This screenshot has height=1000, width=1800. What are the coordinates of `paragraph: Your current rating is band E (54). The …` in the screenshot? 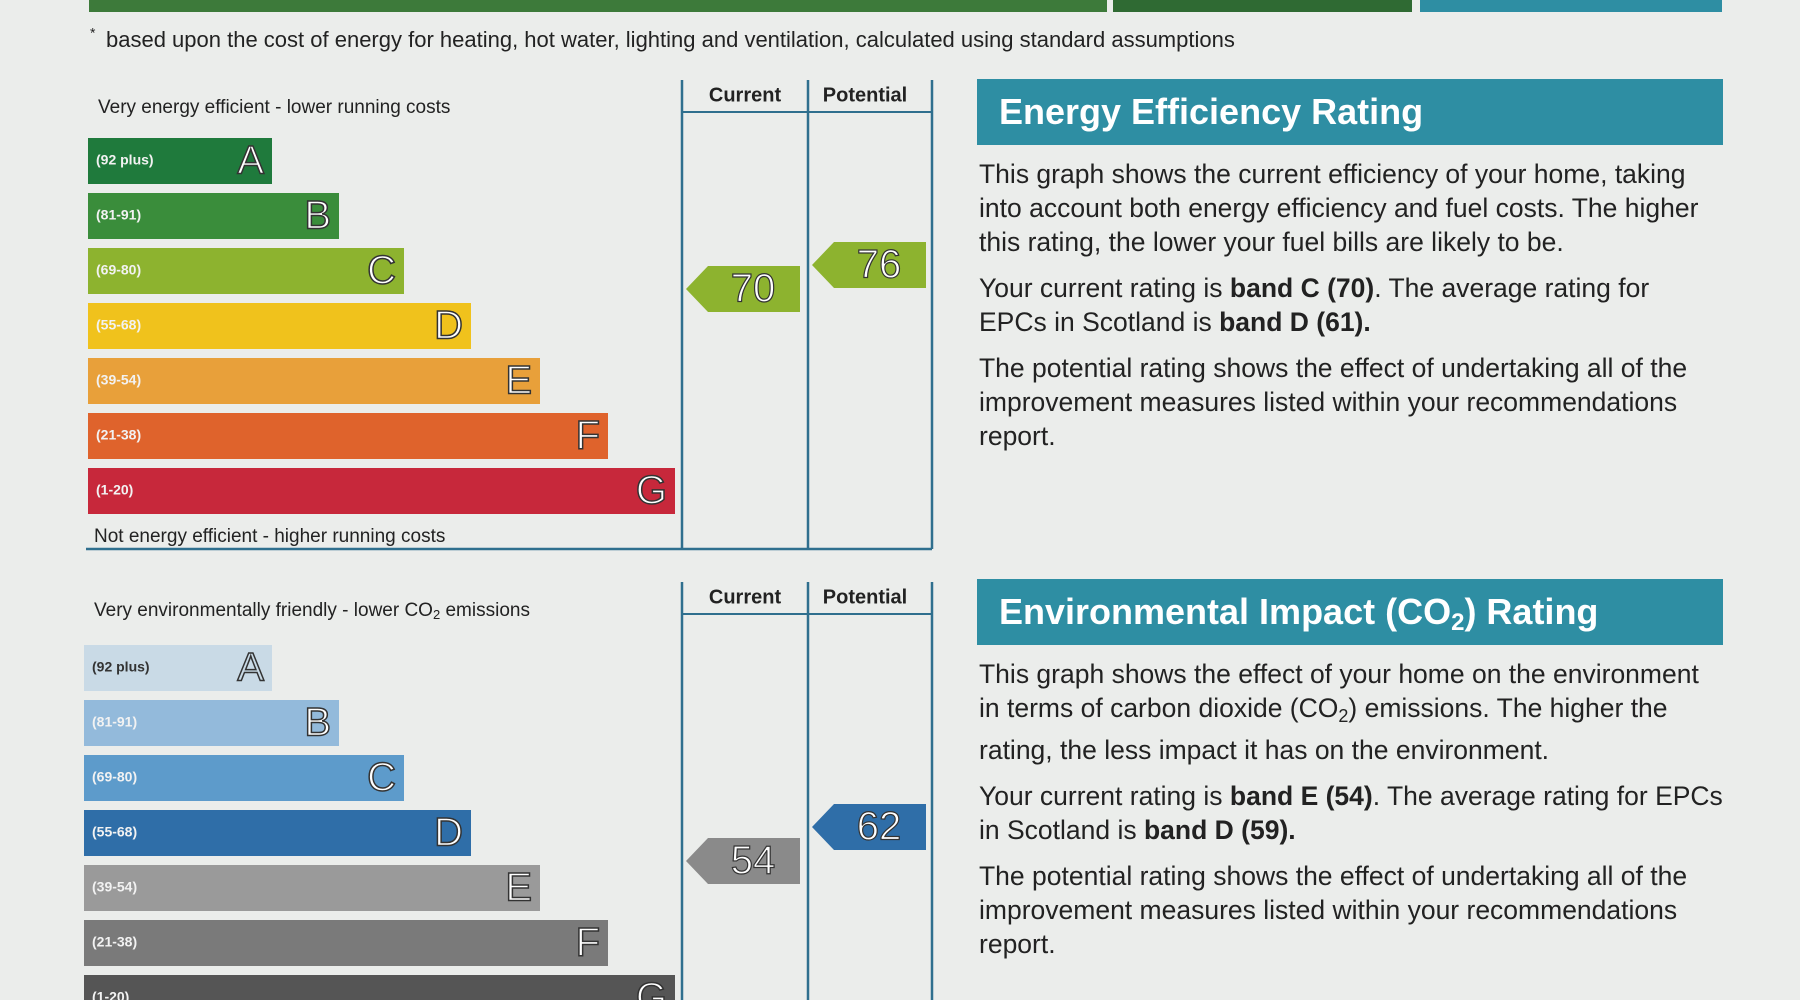 It's located at (1351, 813).